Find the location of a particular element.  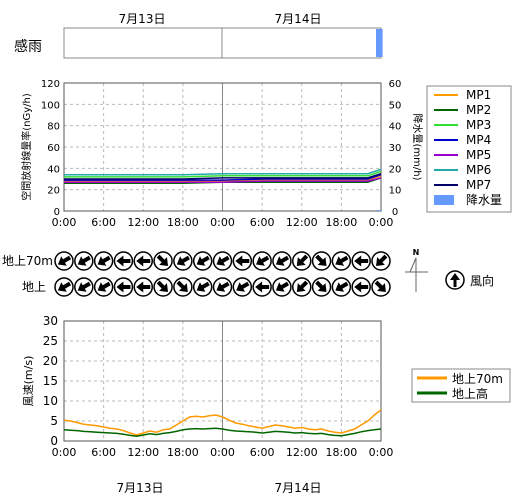

legend-label-mp6: MP6 is located at coordinates (478, 170).